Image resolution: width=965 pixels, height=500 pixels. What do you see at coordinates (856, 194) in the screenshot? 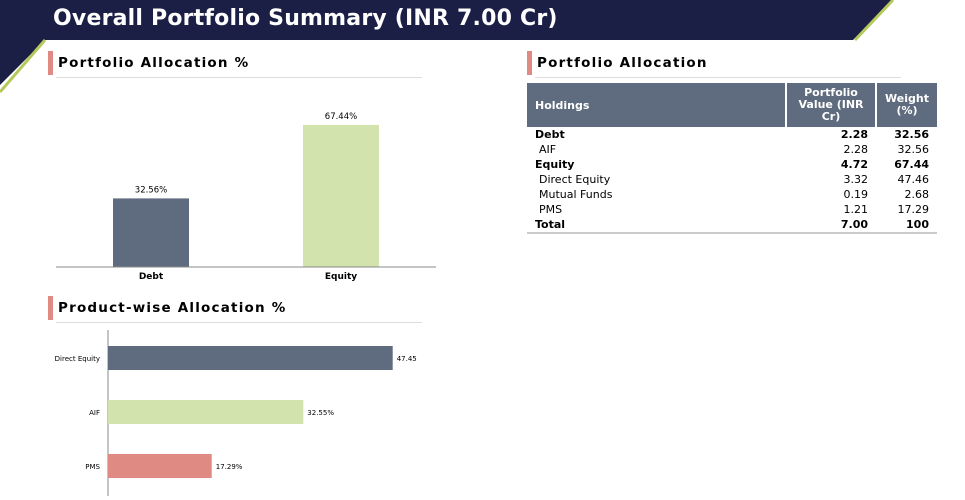
I see `cell-value: 0.19` at bounding box center [856, 194].